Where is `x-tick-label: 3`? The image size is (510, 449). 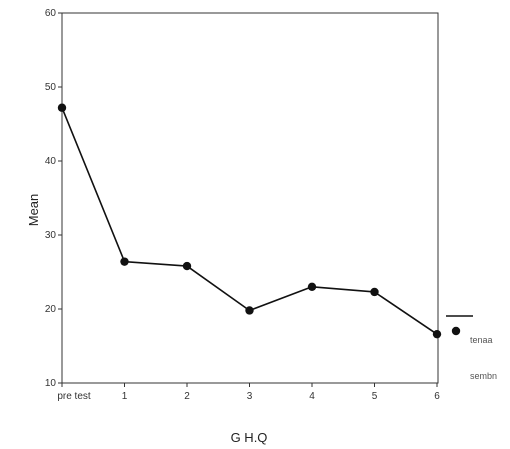
x-tick-label: 3 is located at coordinates (250, 396).